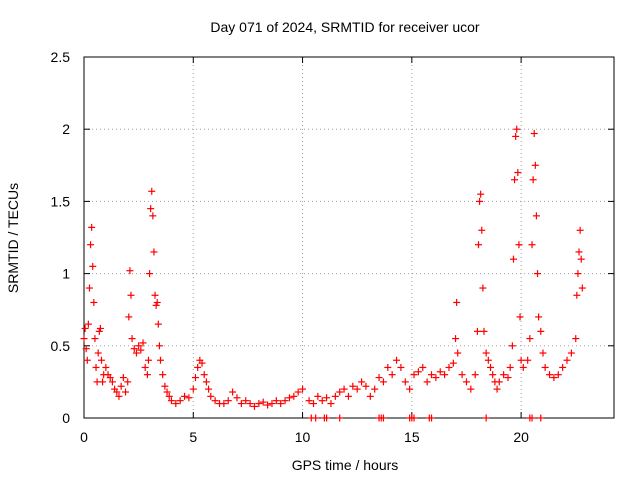 Image resolution: width=640 pixels, height=480 pixels. What do you see at coordinates (193, 437) in the screenshot?
I see `x-tick-label: 5` at bounding box center [193, 437].